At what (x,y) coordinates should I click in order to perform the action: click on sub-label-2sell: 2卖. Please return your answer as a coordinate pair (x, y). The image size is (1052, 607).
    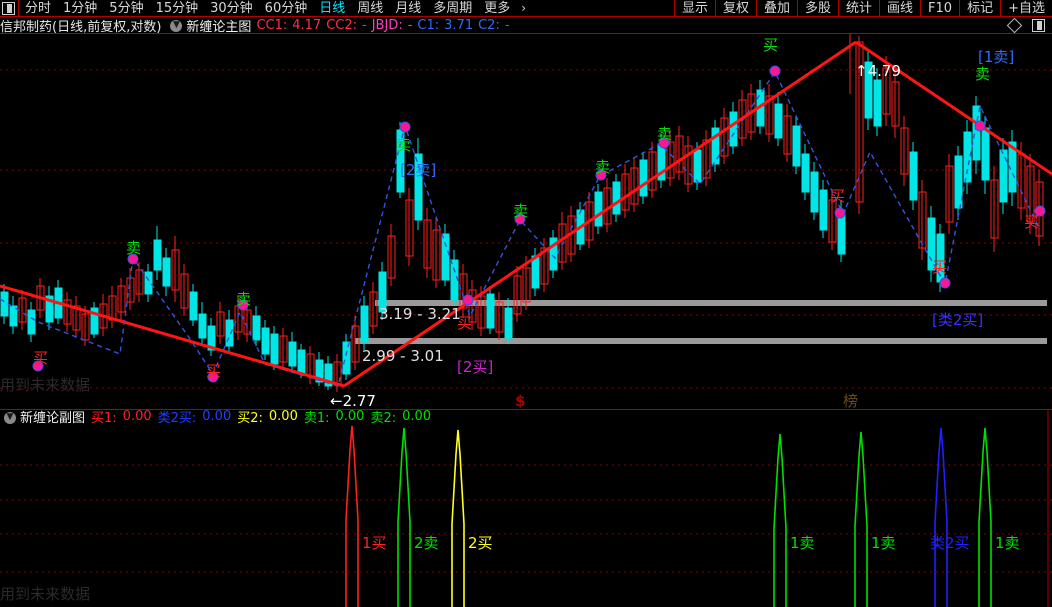
    Looking at the image, I should click on (426, 543).